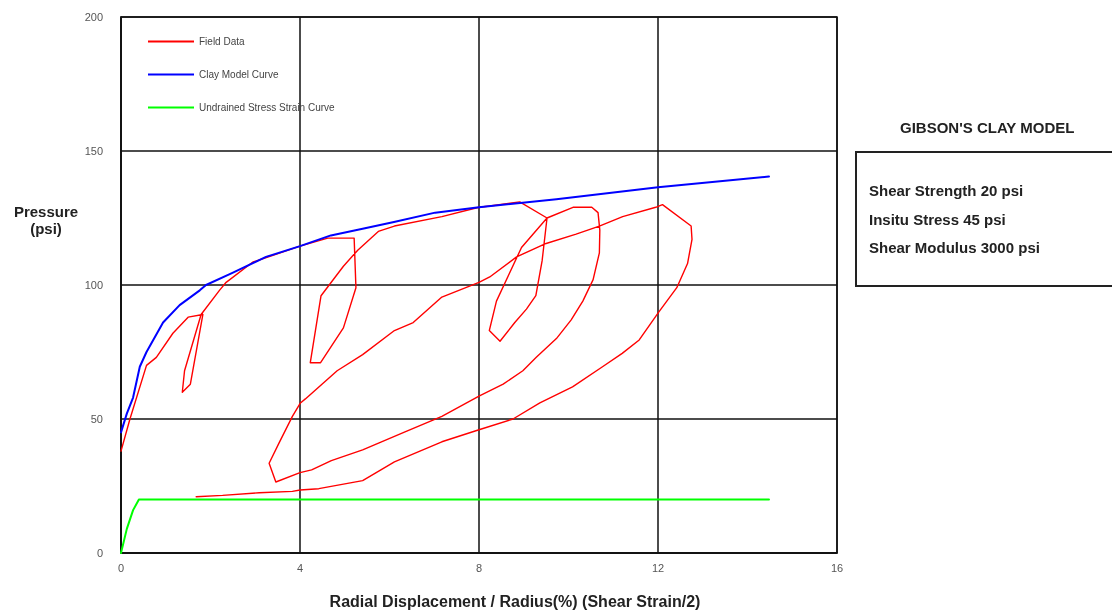 This screenshot has width=1112, height=615. I want to click on y-tick-label: 100, so click(93, 285).